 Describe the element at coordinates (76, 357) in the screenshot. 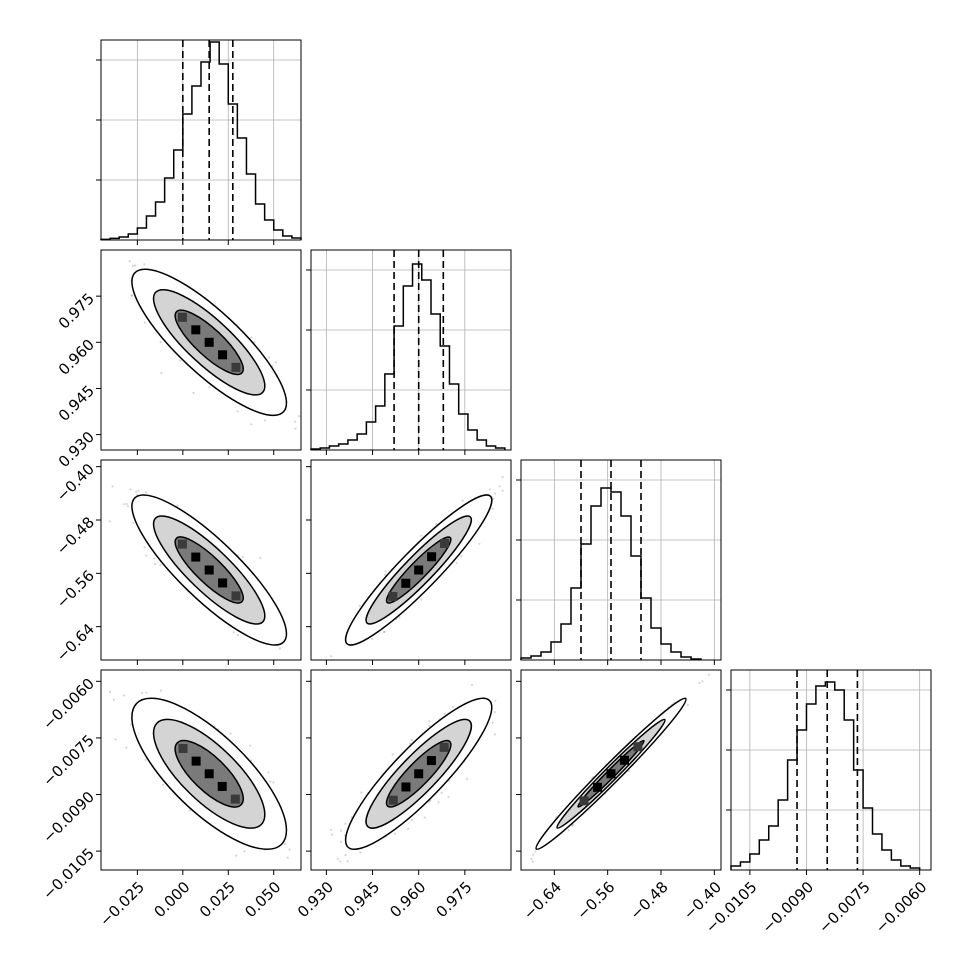

I see `y-tick-label: 0.960` at that location.